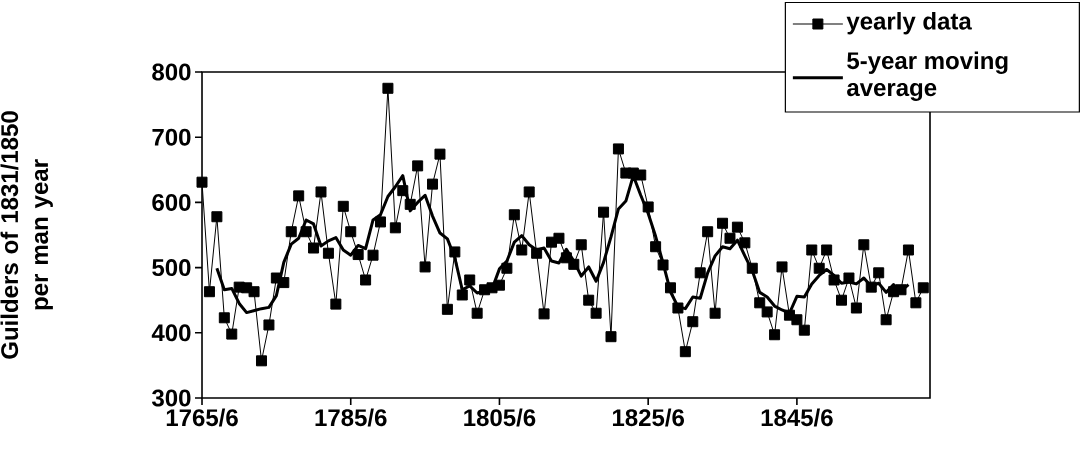 This screenshot has height=465, width=1085. Describe the element at coordinates (909, 23) in the screenshot. I see `legend-label: yearly data` at that location.